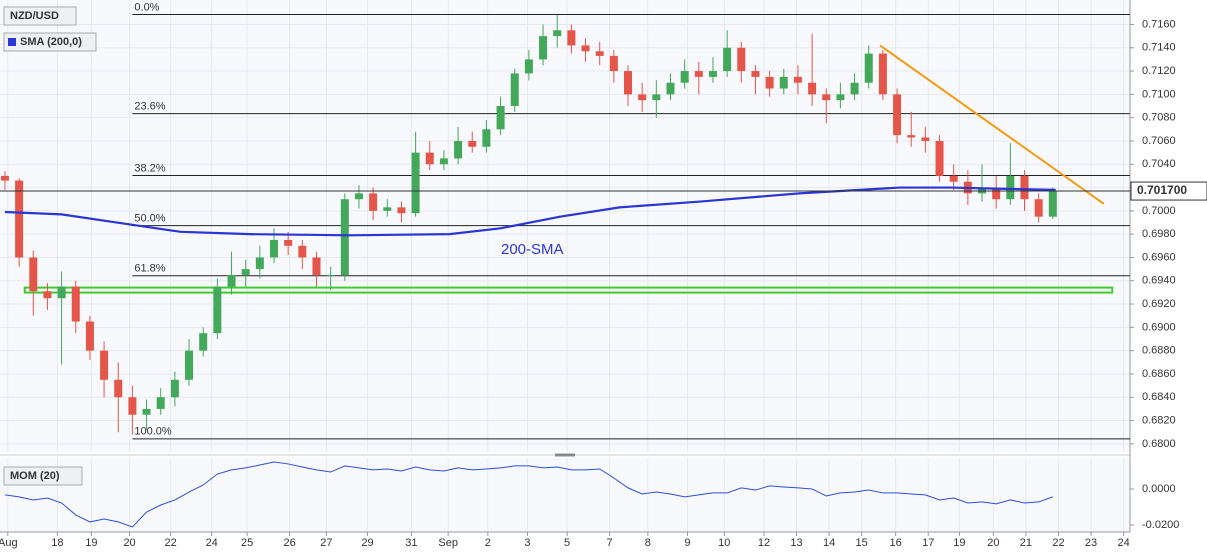 This screenshot has height=555, width=1207. What do you see at coordinates (289, 543) in the screenshot?
I see `x-tick-label: 26` at bounding box center [289, 543].